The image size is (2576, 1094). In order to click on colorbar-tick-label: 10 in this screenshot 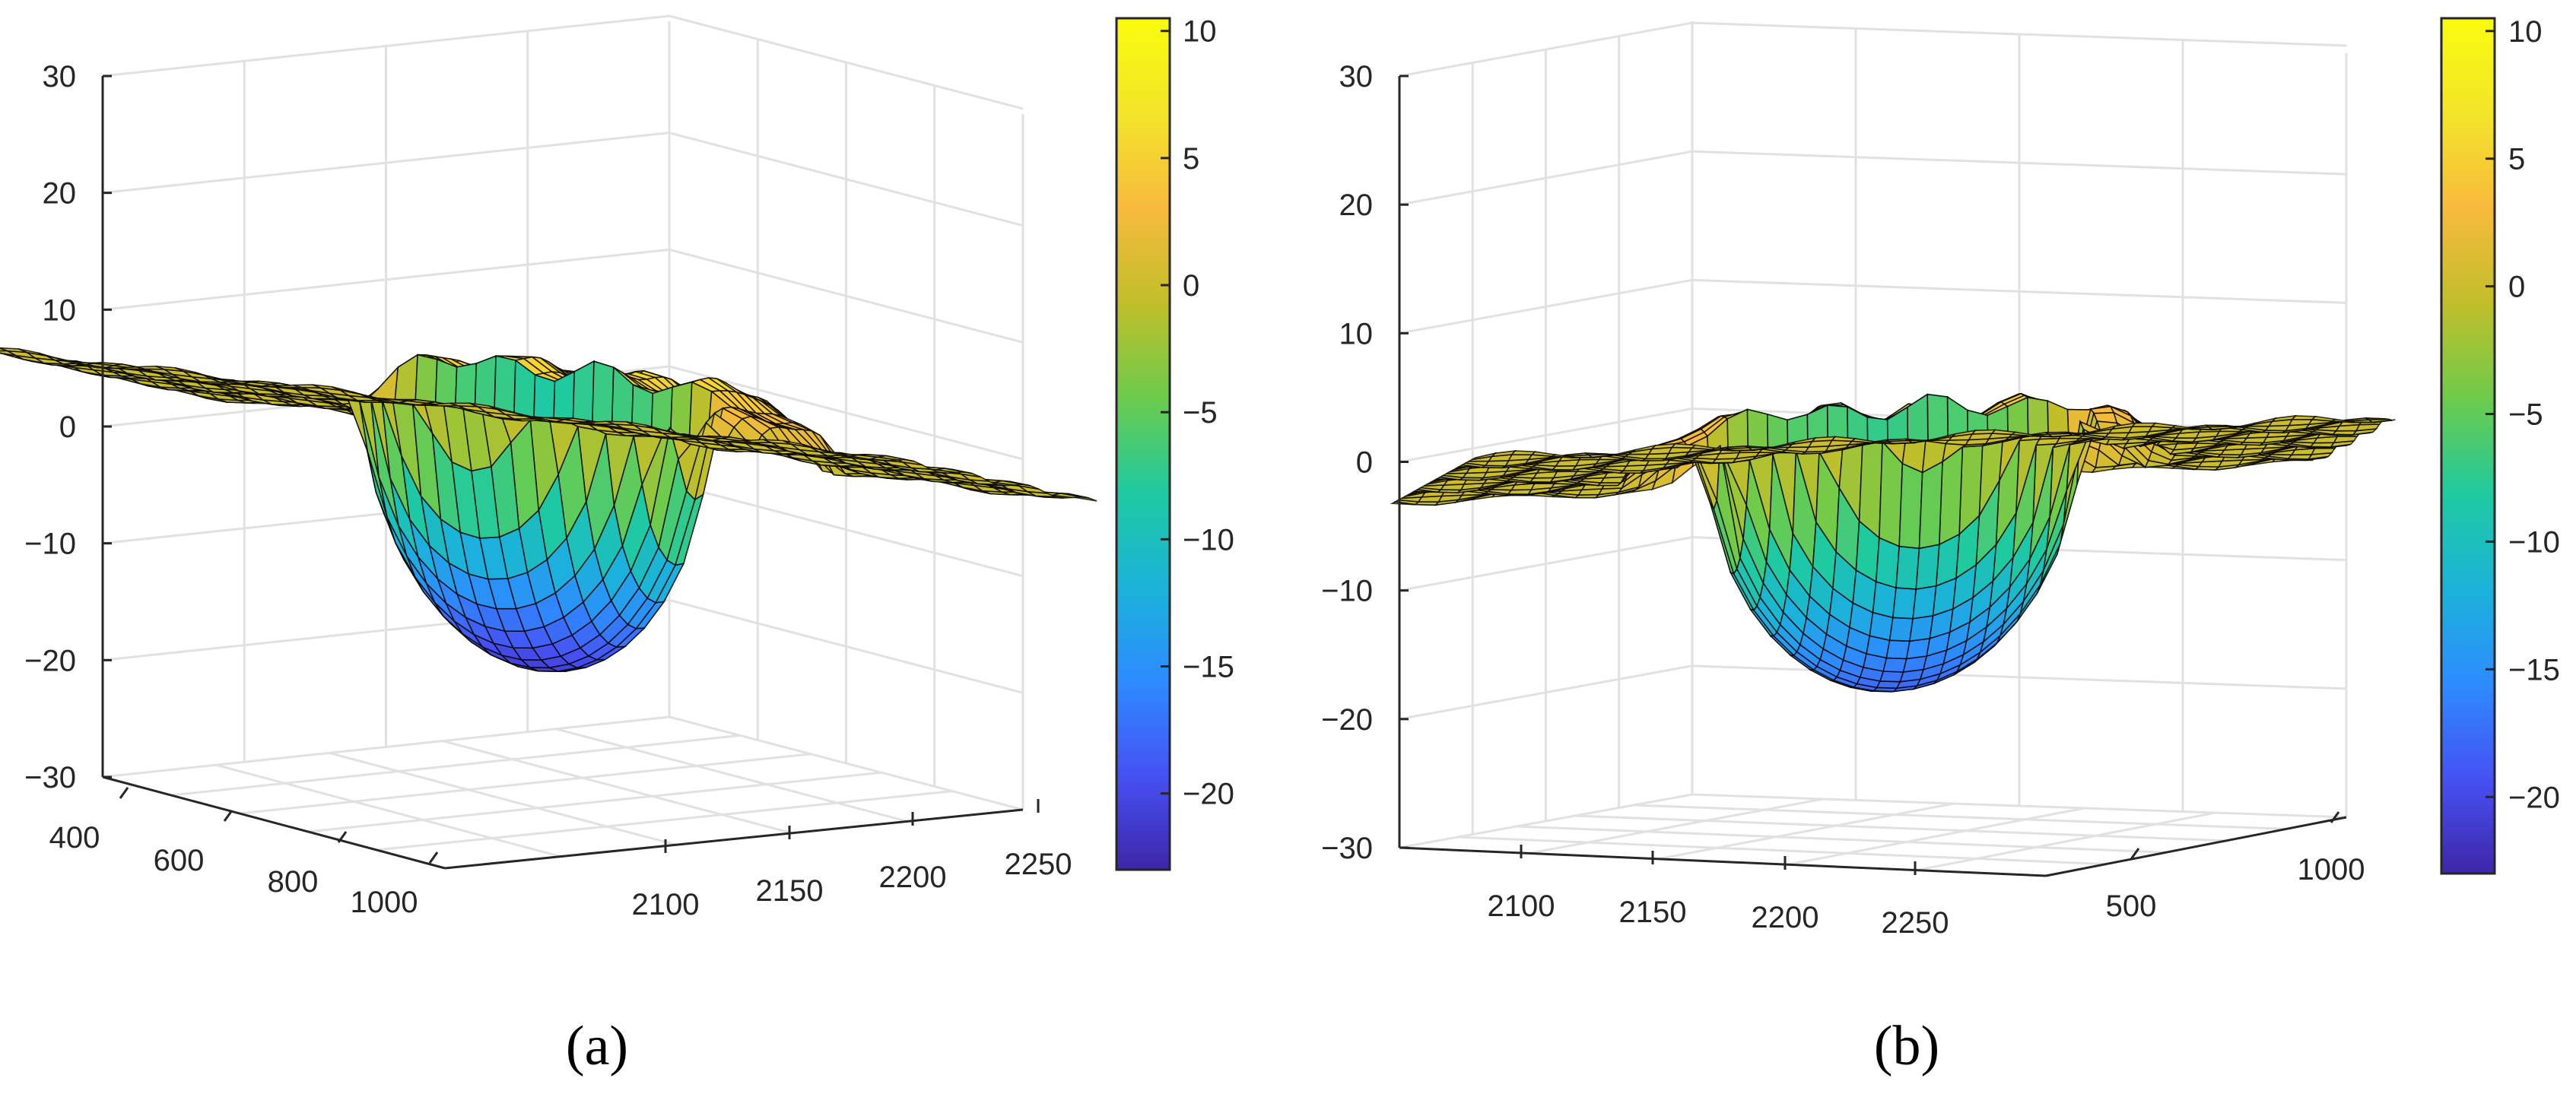, I will do `click(1200, 32)`.